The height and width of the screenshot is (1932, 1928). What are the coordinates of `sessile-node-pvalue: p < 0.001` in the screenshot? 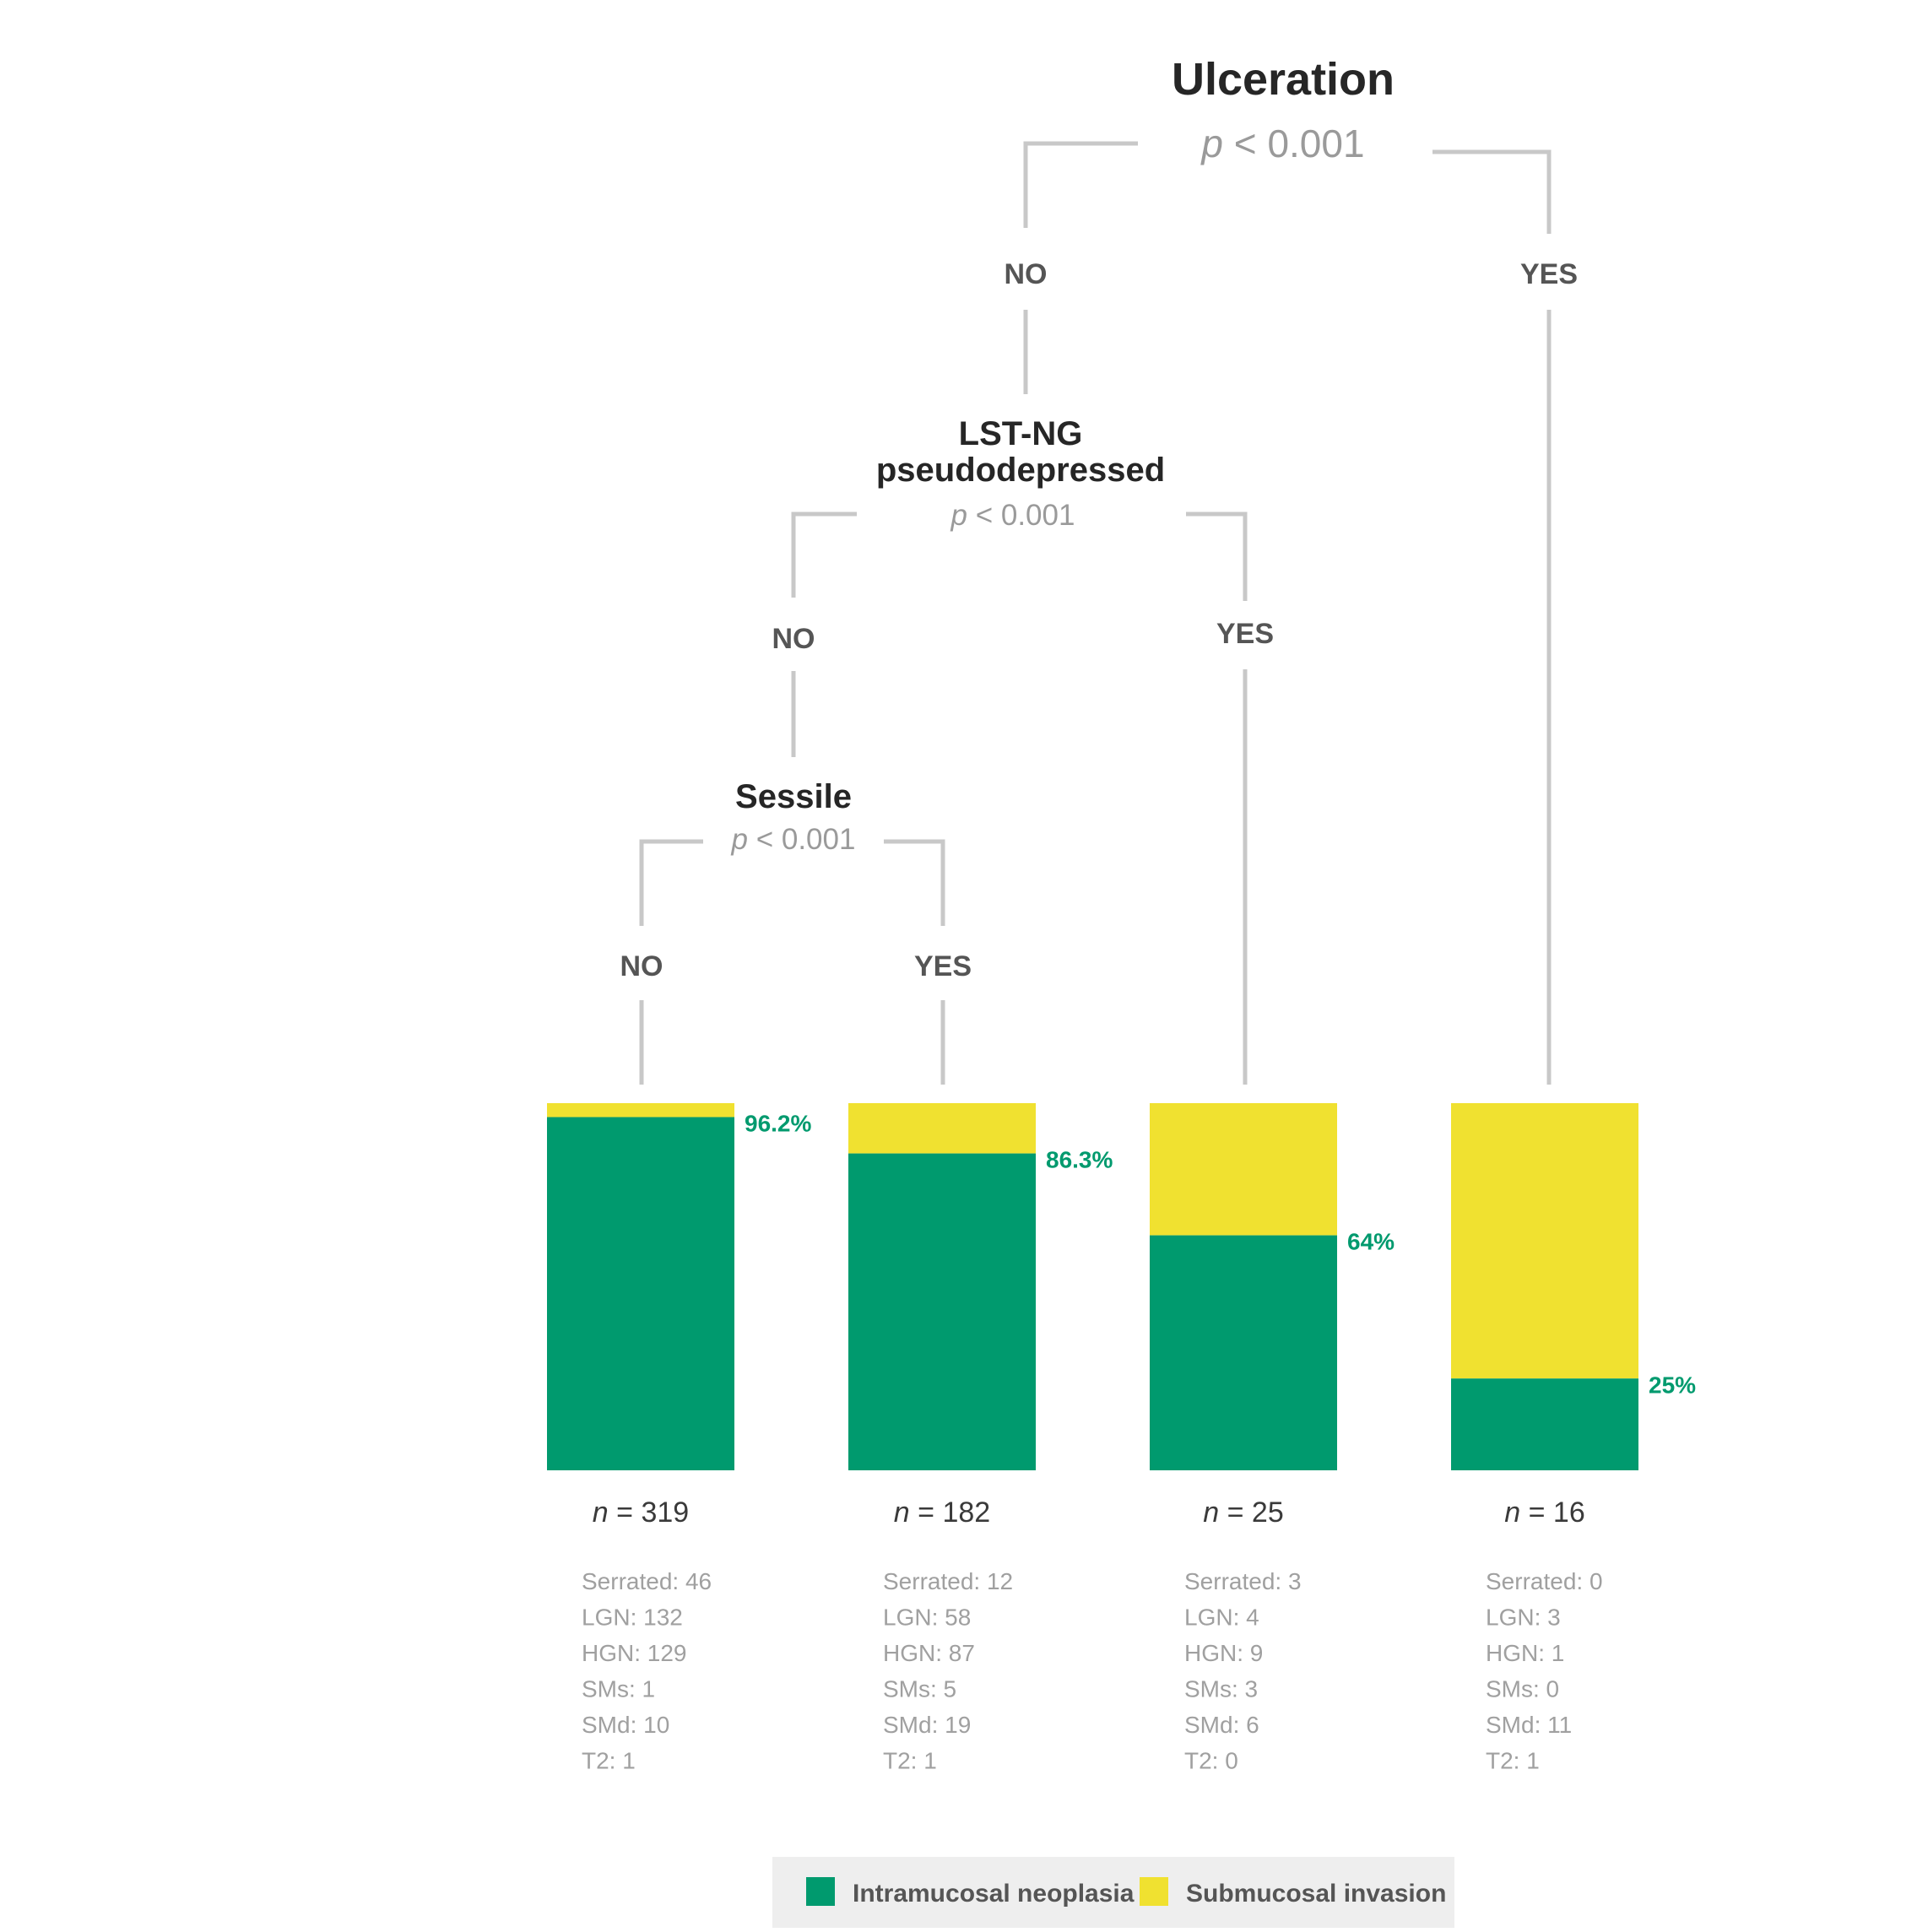 It's located at (793, 839).